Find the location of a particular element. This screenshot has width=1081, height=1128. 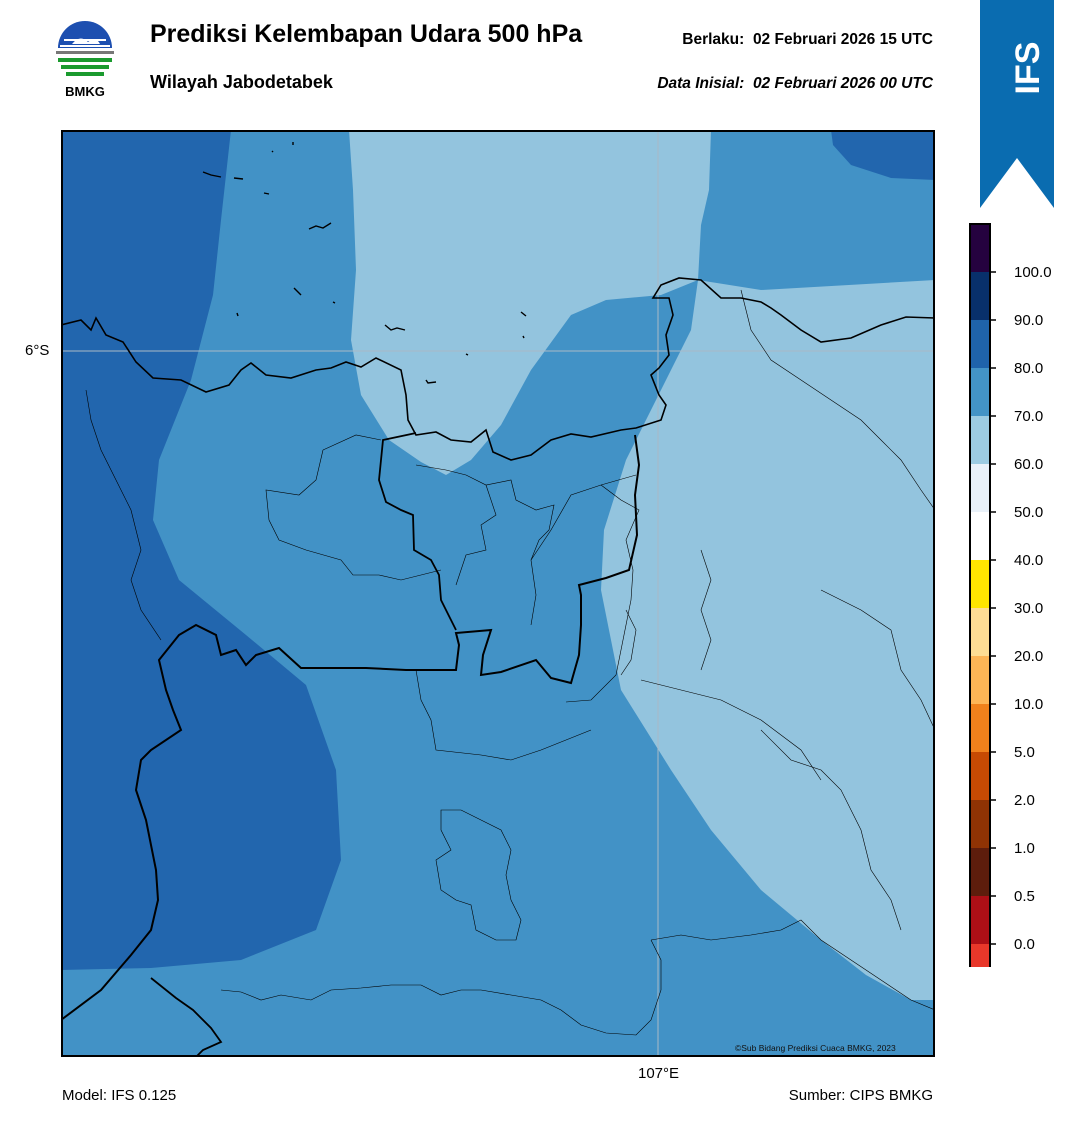

init-value: 02 Februari 2026 00 UTC is located at coordinates (842, 83).